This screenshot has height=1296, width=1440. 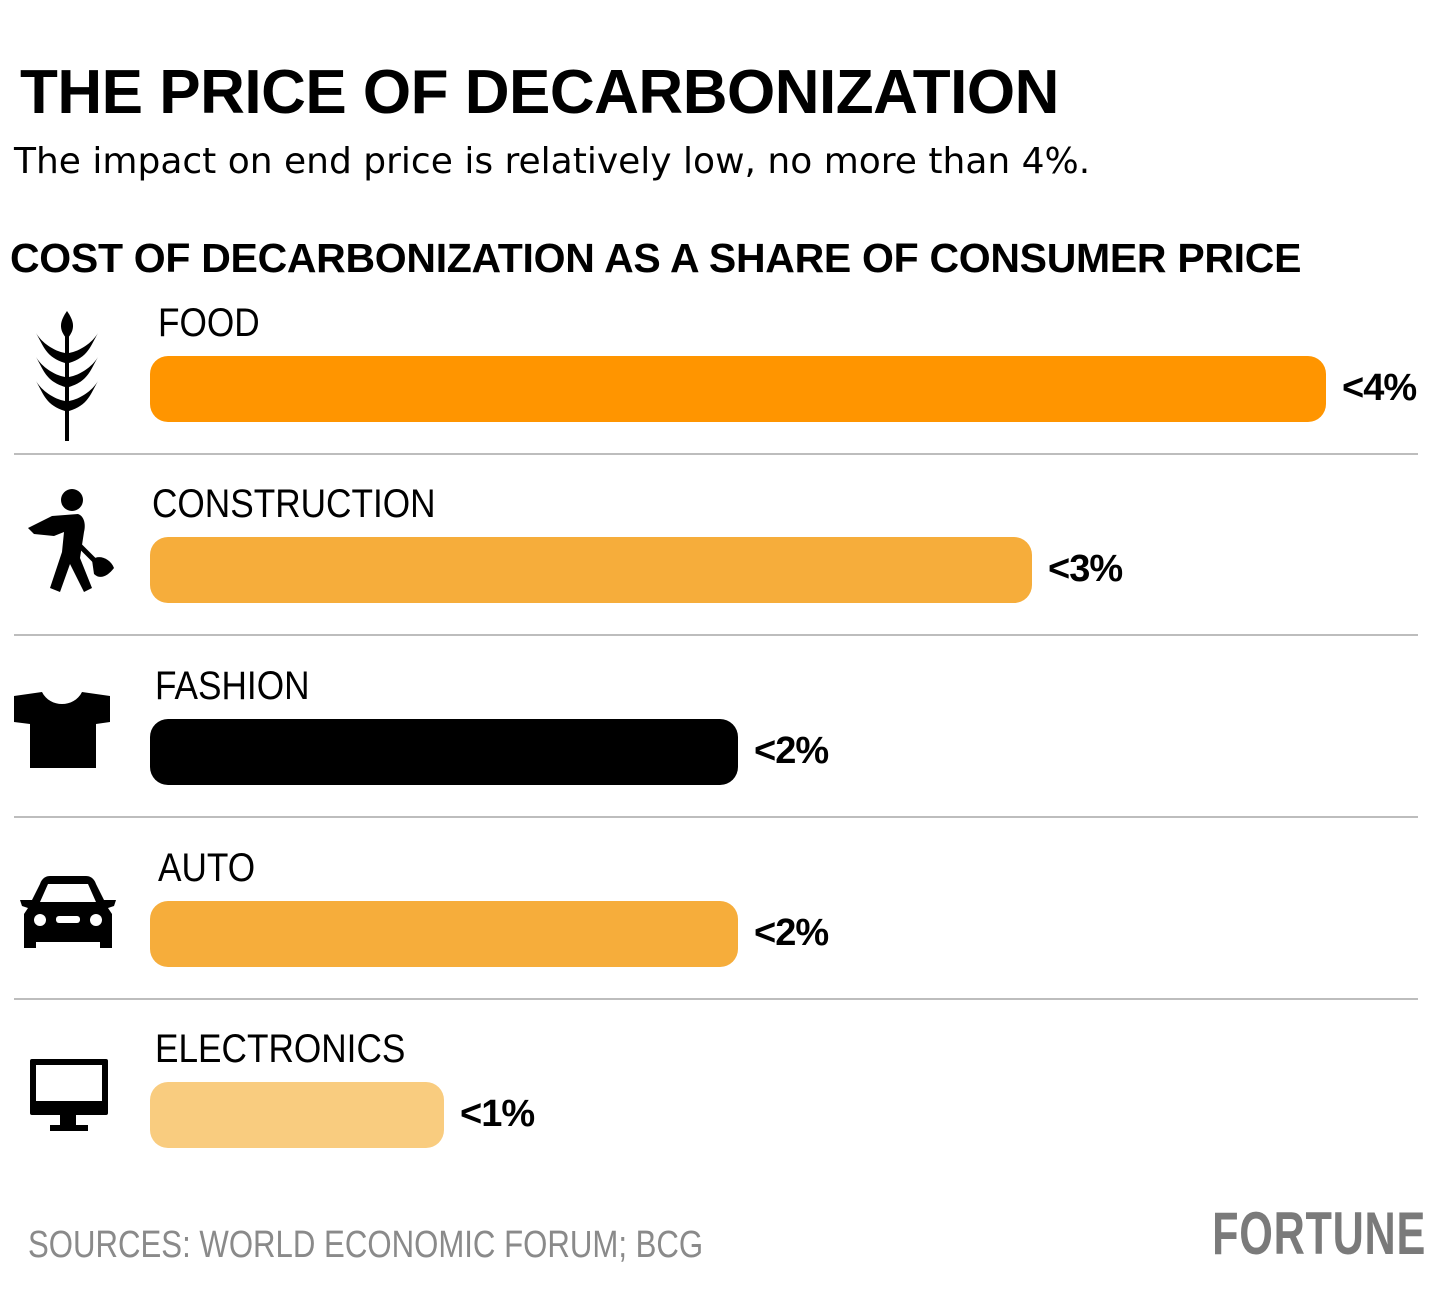 What do you see at coordinates (366, 1245) in the screenshot?
I see `source-note: SOURCES: WORLD ECONOMIC FORUM; BCG` at bounding box center [366, 1245].